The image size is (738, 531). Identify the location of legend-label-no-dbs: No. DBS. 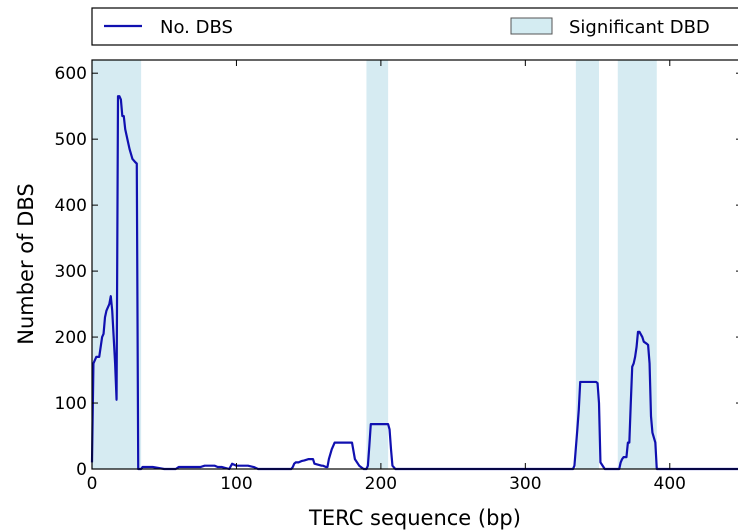
(196, 27).